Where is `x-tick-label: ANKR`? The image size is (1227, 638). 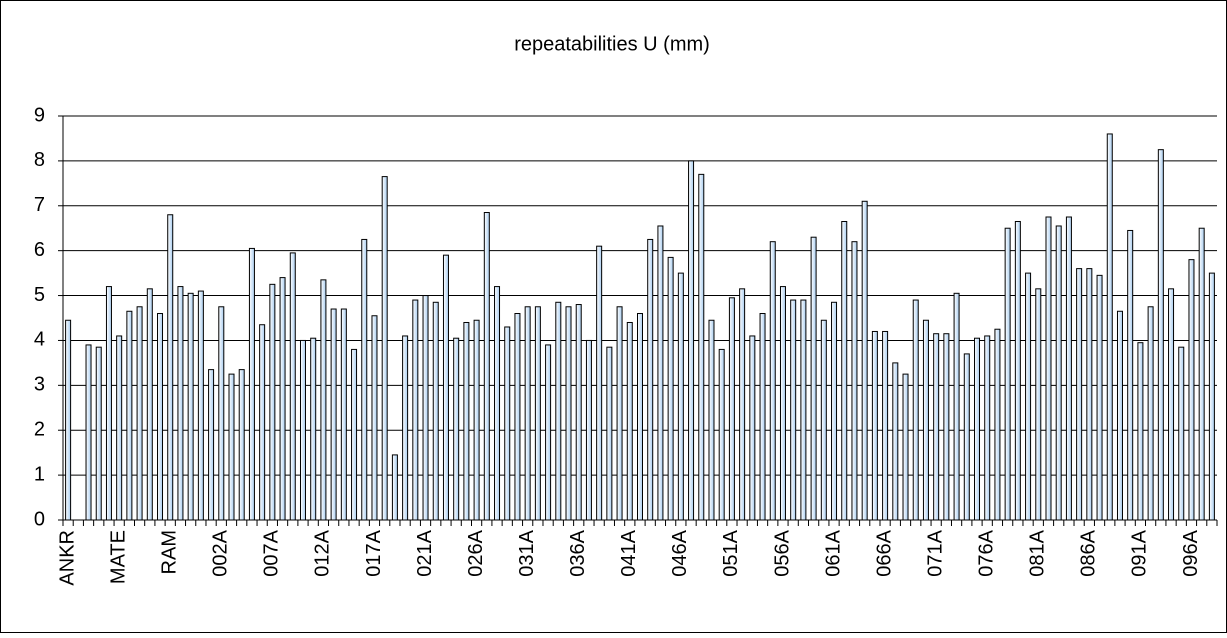 x-tick-label: ANKR is located at coordinates (67, 558).